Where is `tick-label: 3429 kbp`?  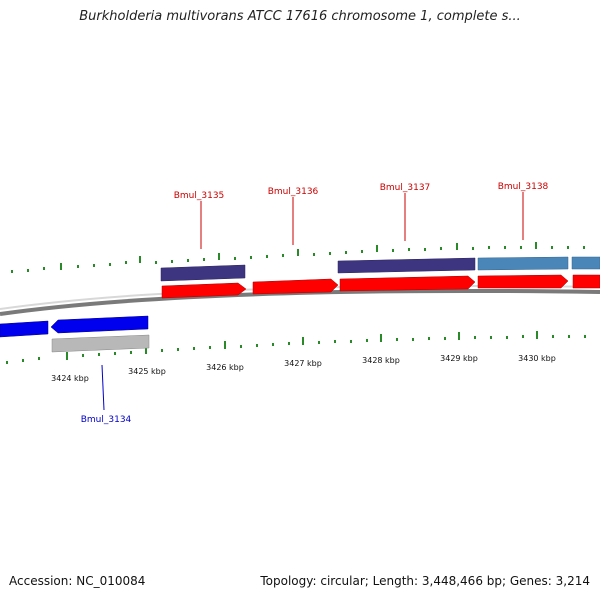
tick-label: 3429 kbp is located at coordinates (459, 358).